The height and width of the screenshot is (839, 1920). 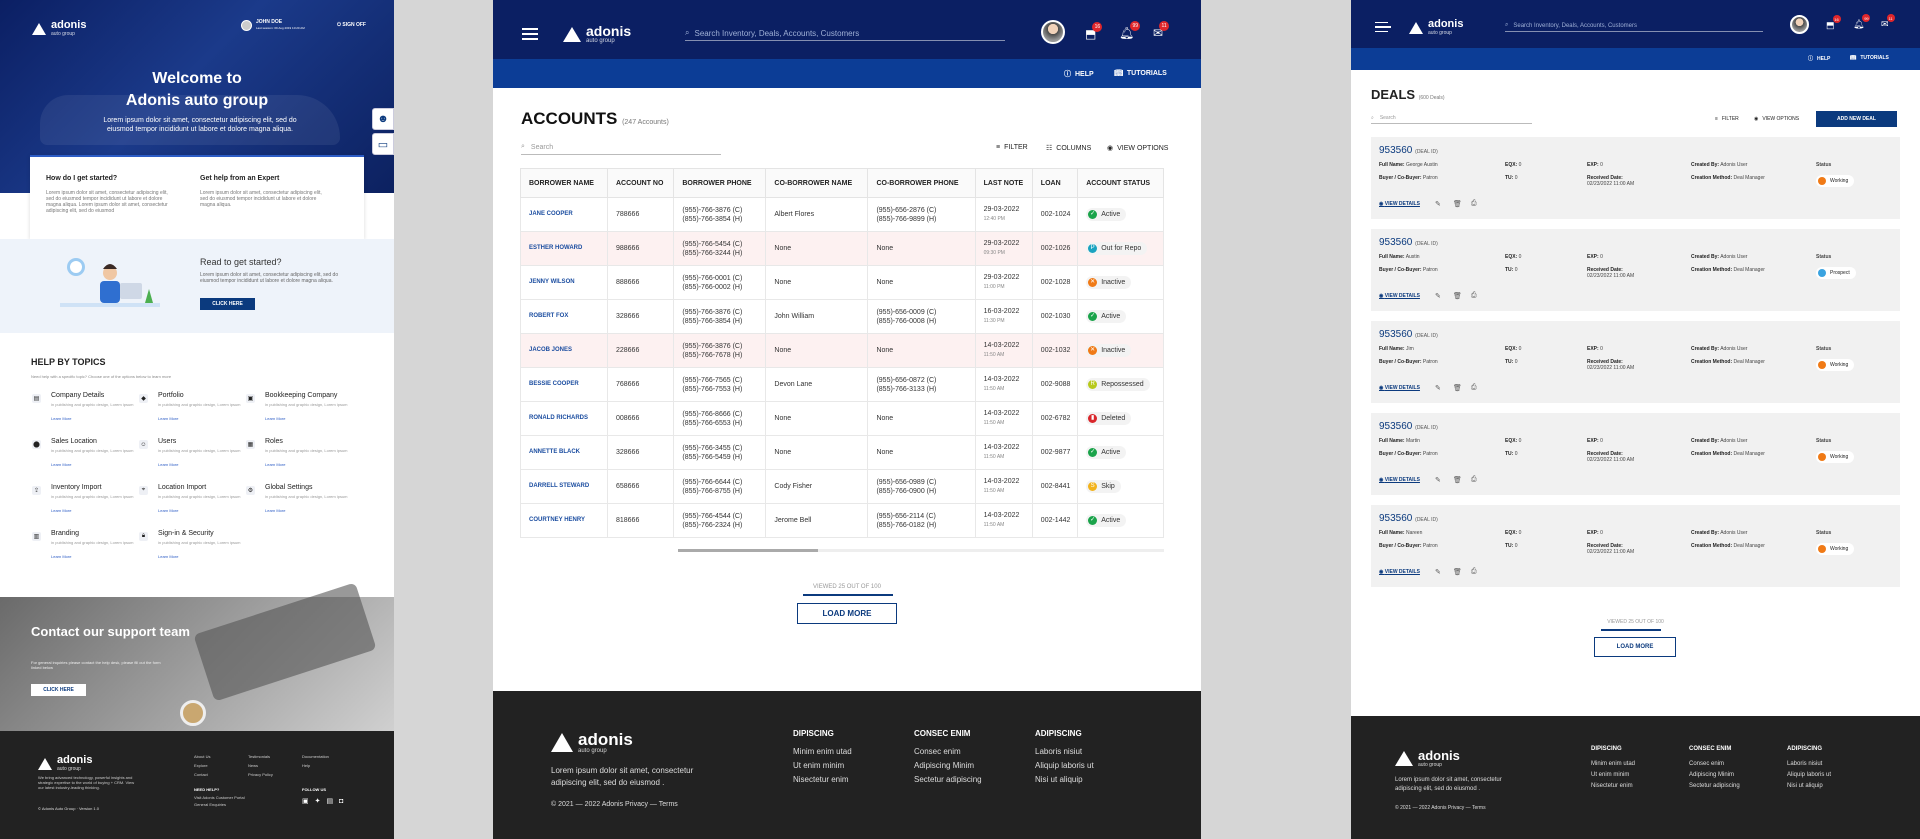 I want to click on inbox-icon: ⬒ 16, so click(x=1094, y=31).